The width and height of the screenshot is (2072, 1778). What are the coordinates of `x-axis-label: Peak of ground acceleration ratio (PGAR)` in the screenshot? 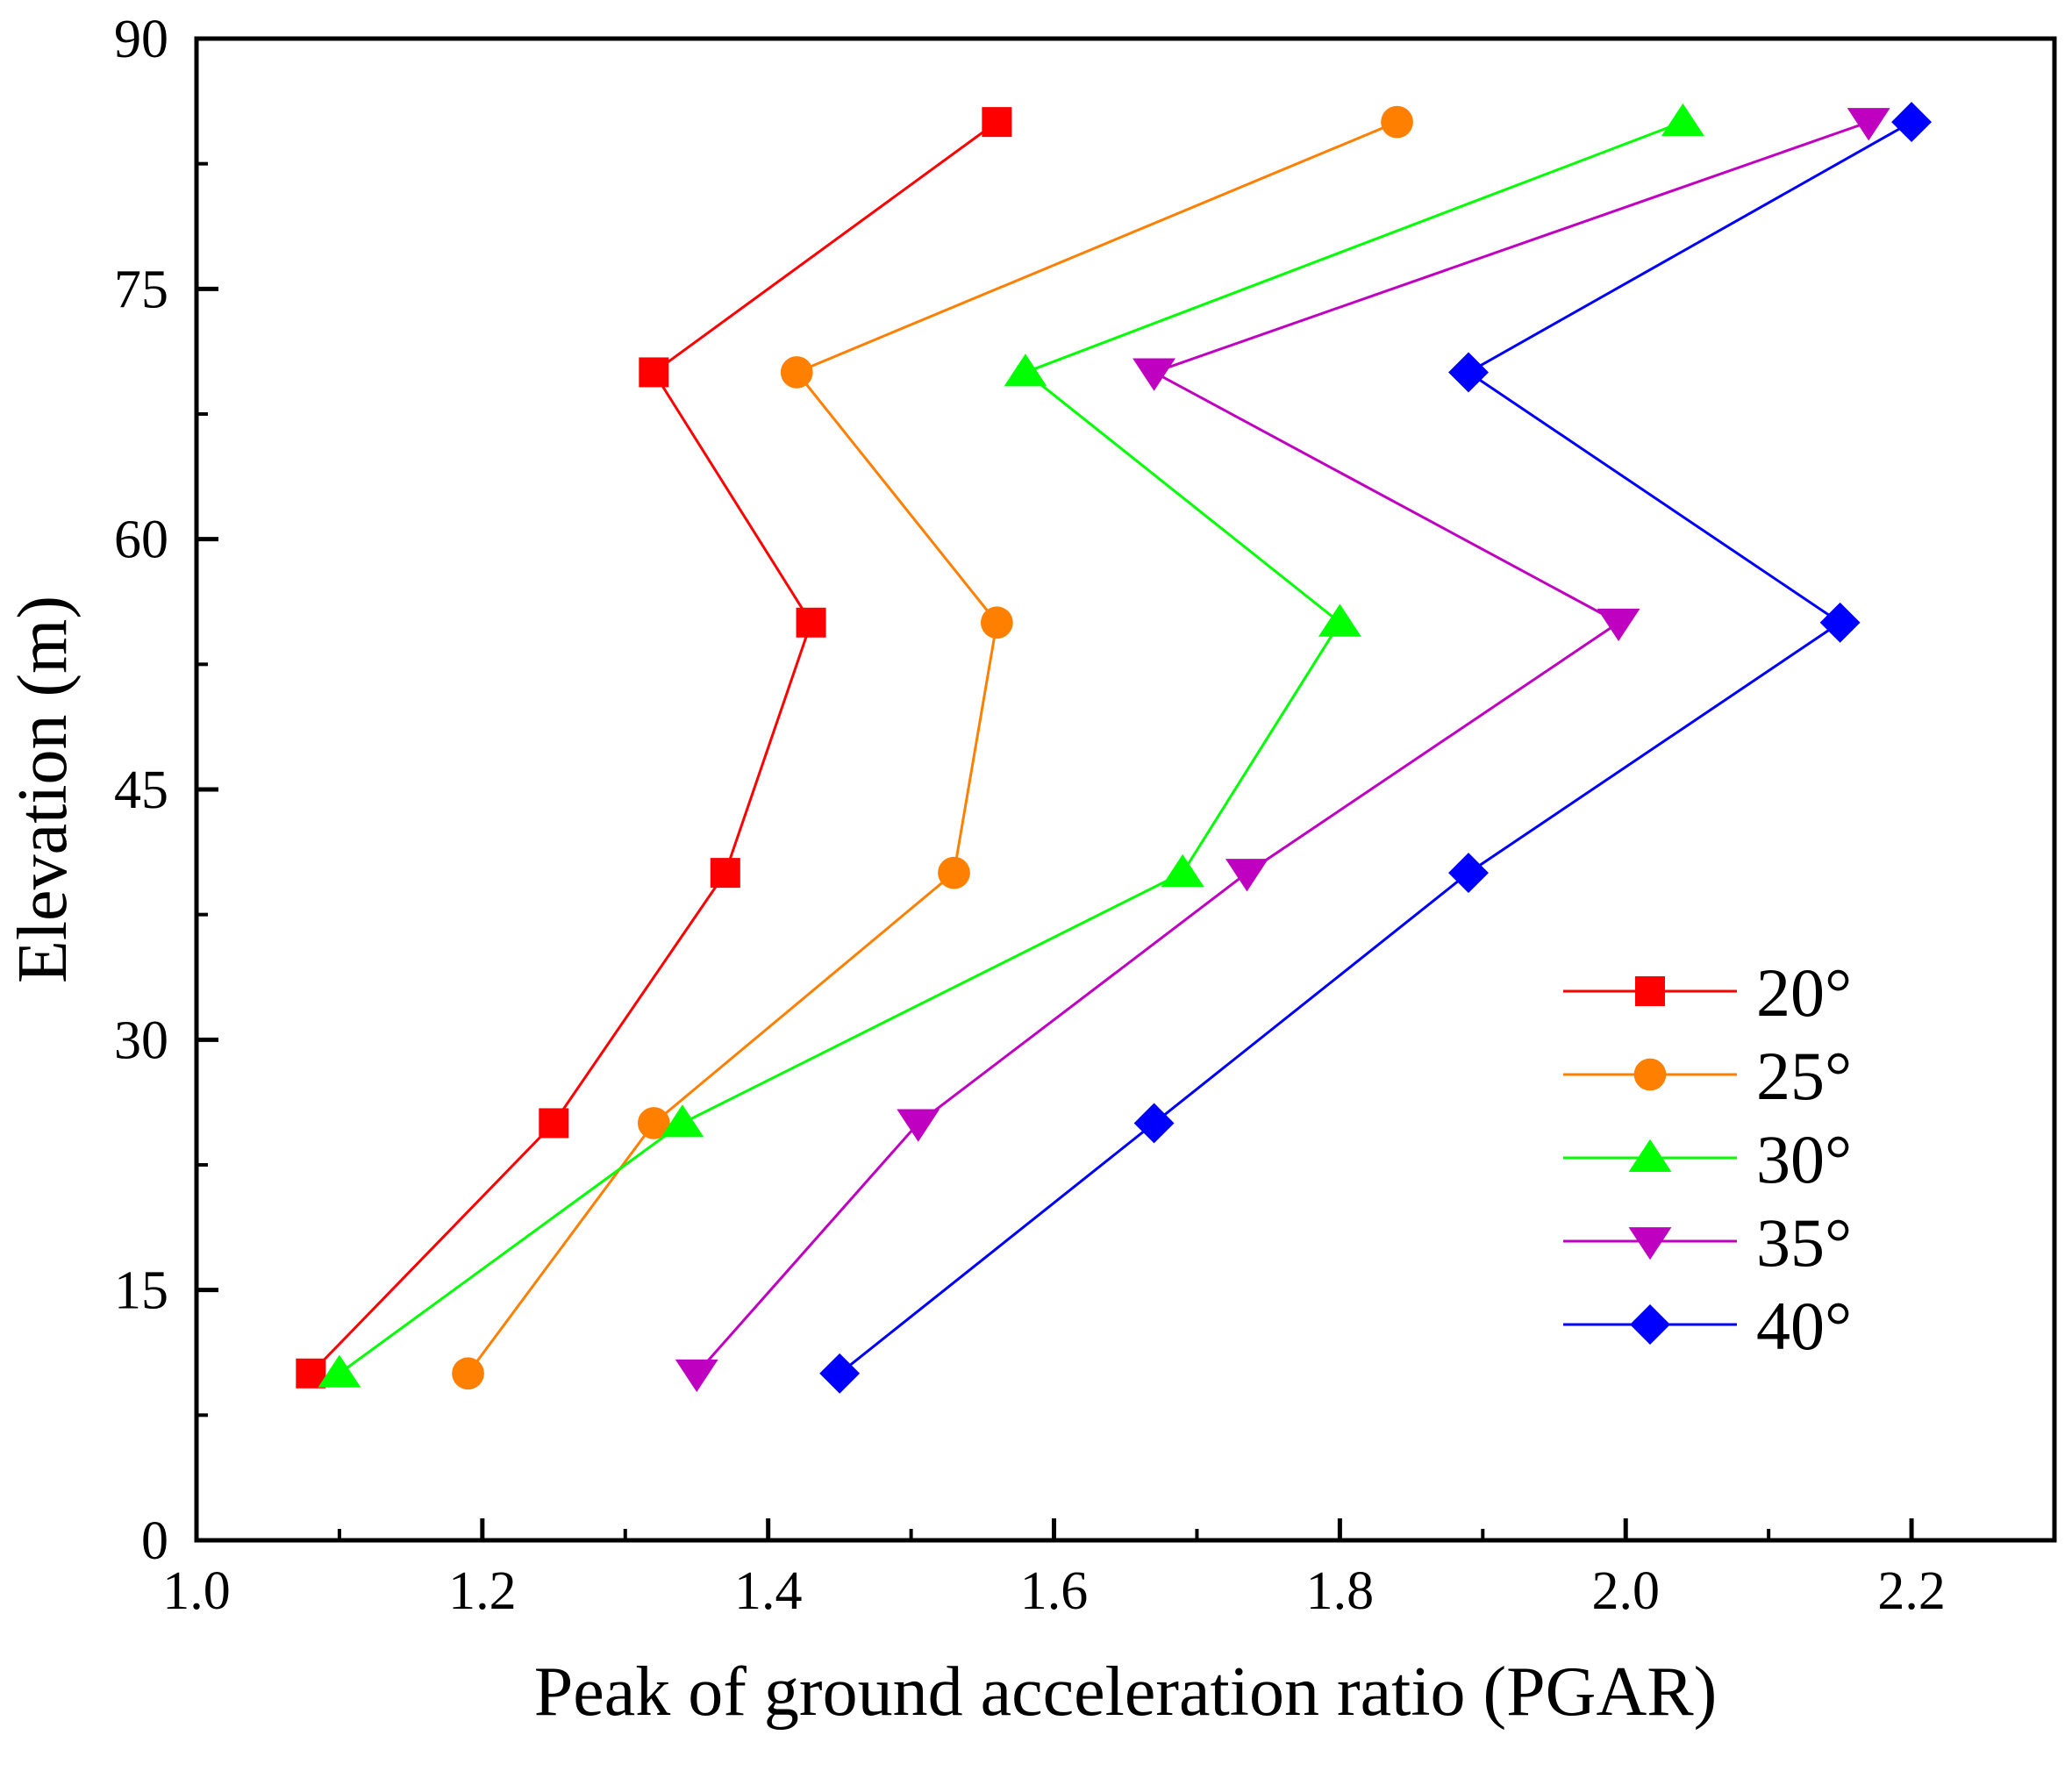 It's located at (1126, 1692).